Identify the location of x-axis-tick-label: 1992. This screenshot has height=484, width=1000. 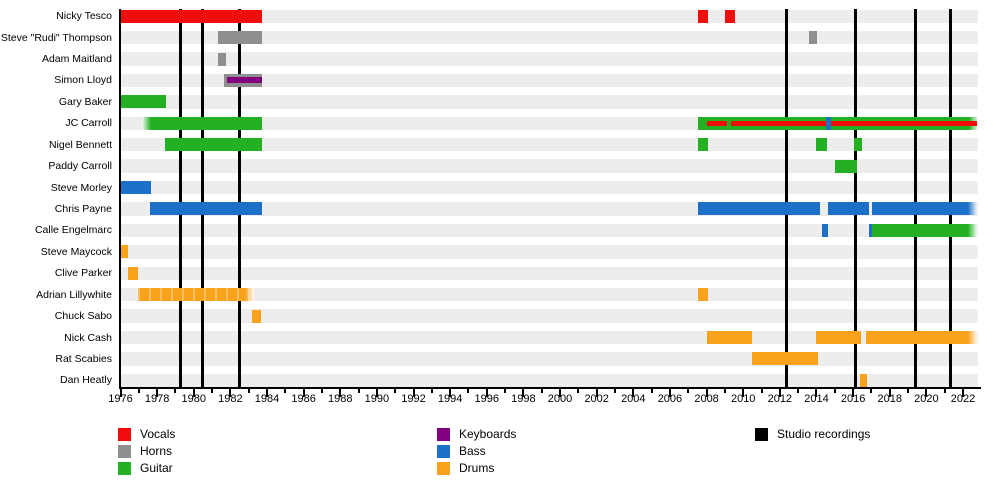
(413, 399).